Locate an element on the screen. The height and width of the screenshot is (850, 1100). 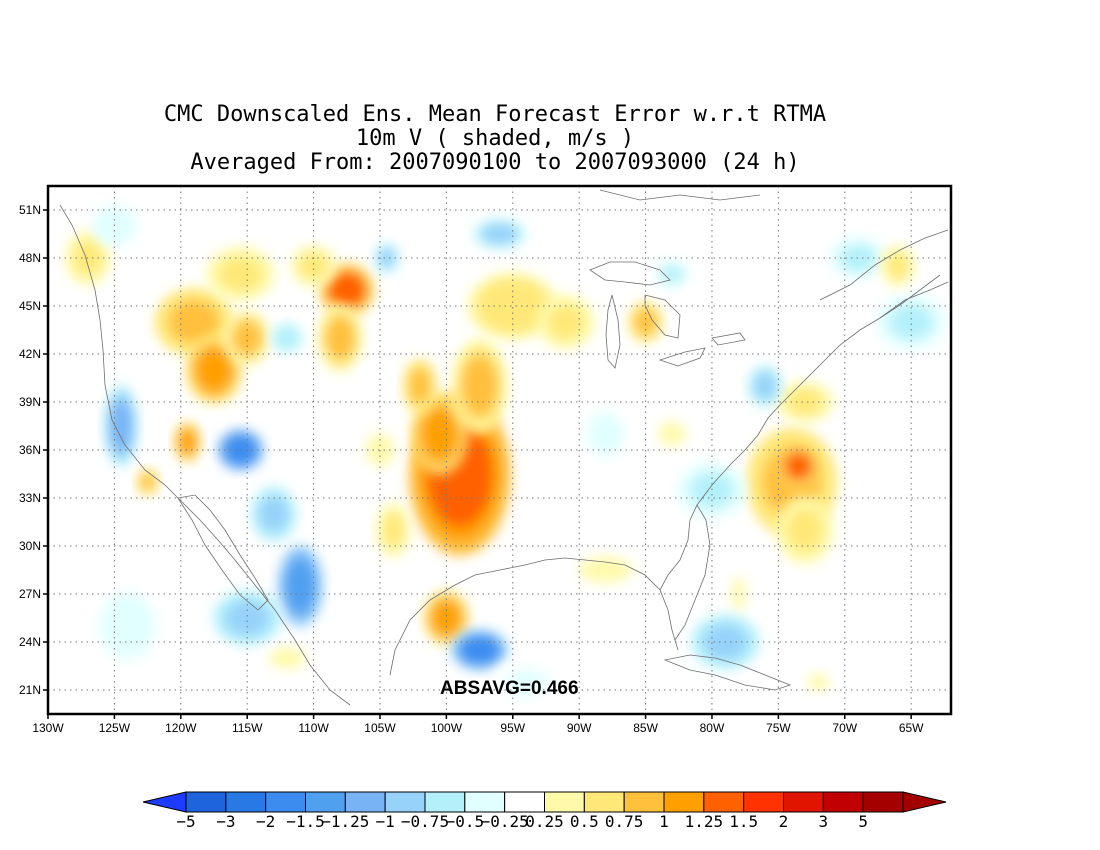
absavg-annotation: ABSAVG=0.466 is located at coordinates (509, 688).